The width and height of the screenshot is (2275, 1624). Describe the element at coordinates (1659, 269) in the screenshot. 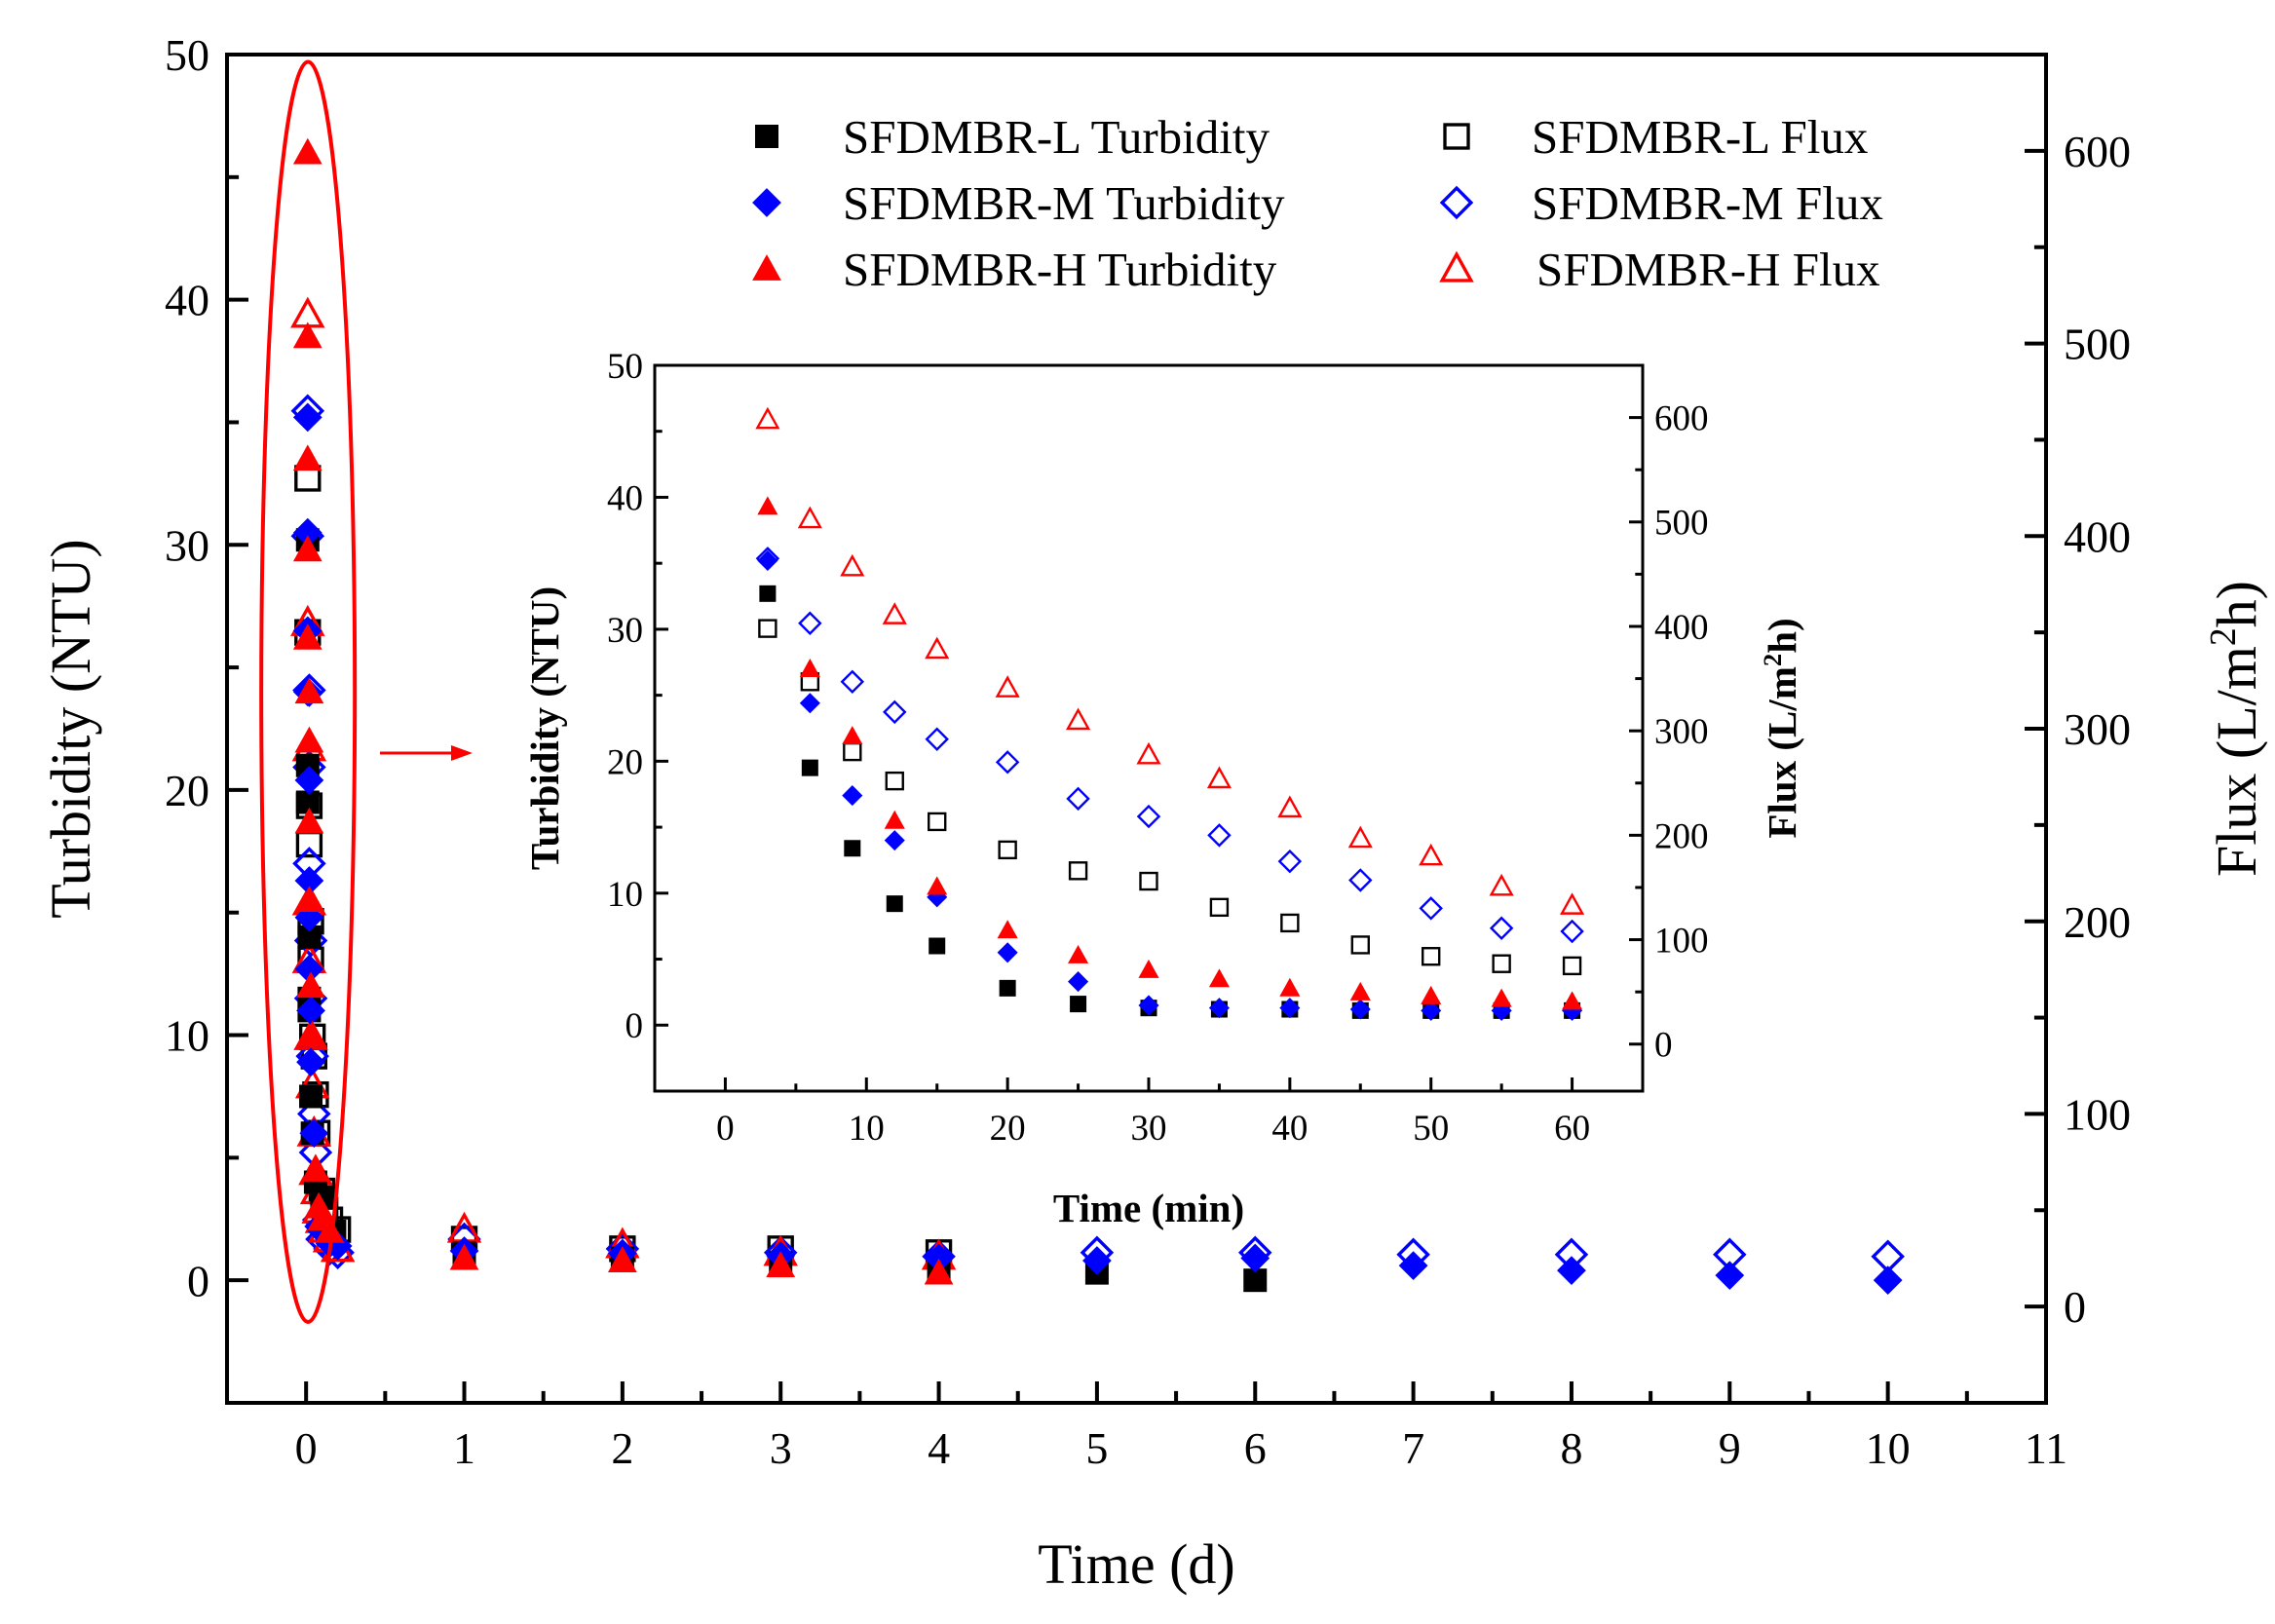

I see `legend-entry: SFDMBR-H Flux` at that location.